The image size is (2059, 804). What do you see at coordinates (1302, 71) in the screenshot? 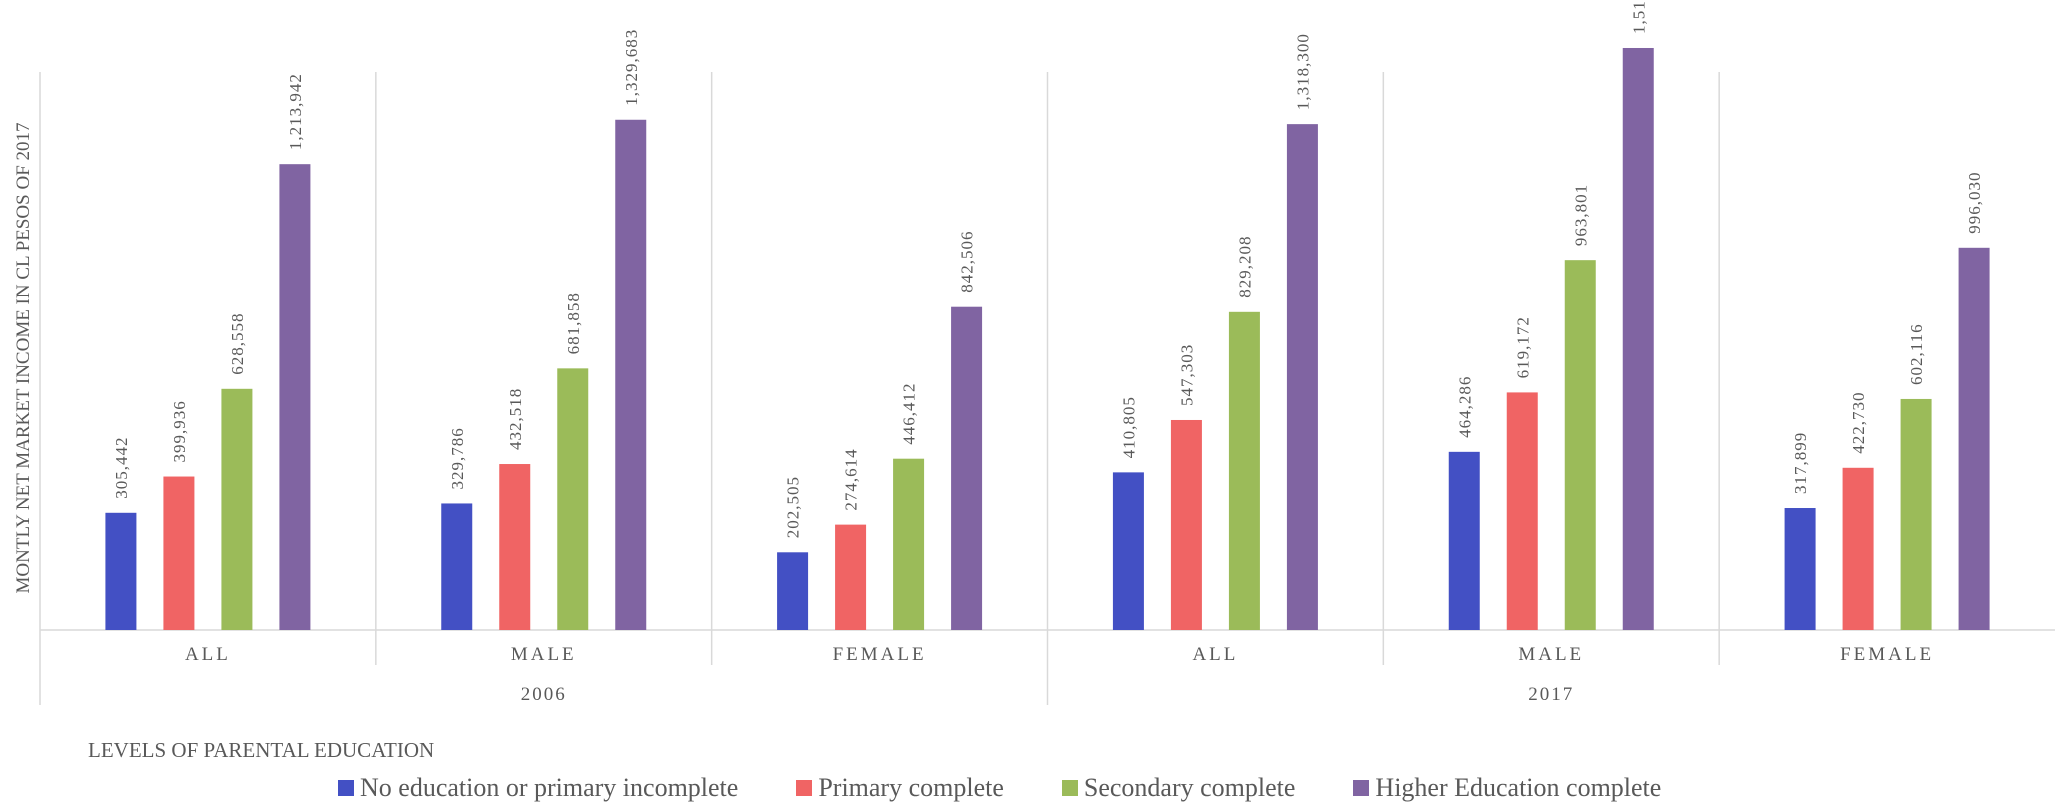
I see `data-label: 1,318,300` at bounding box center [1302, 71].